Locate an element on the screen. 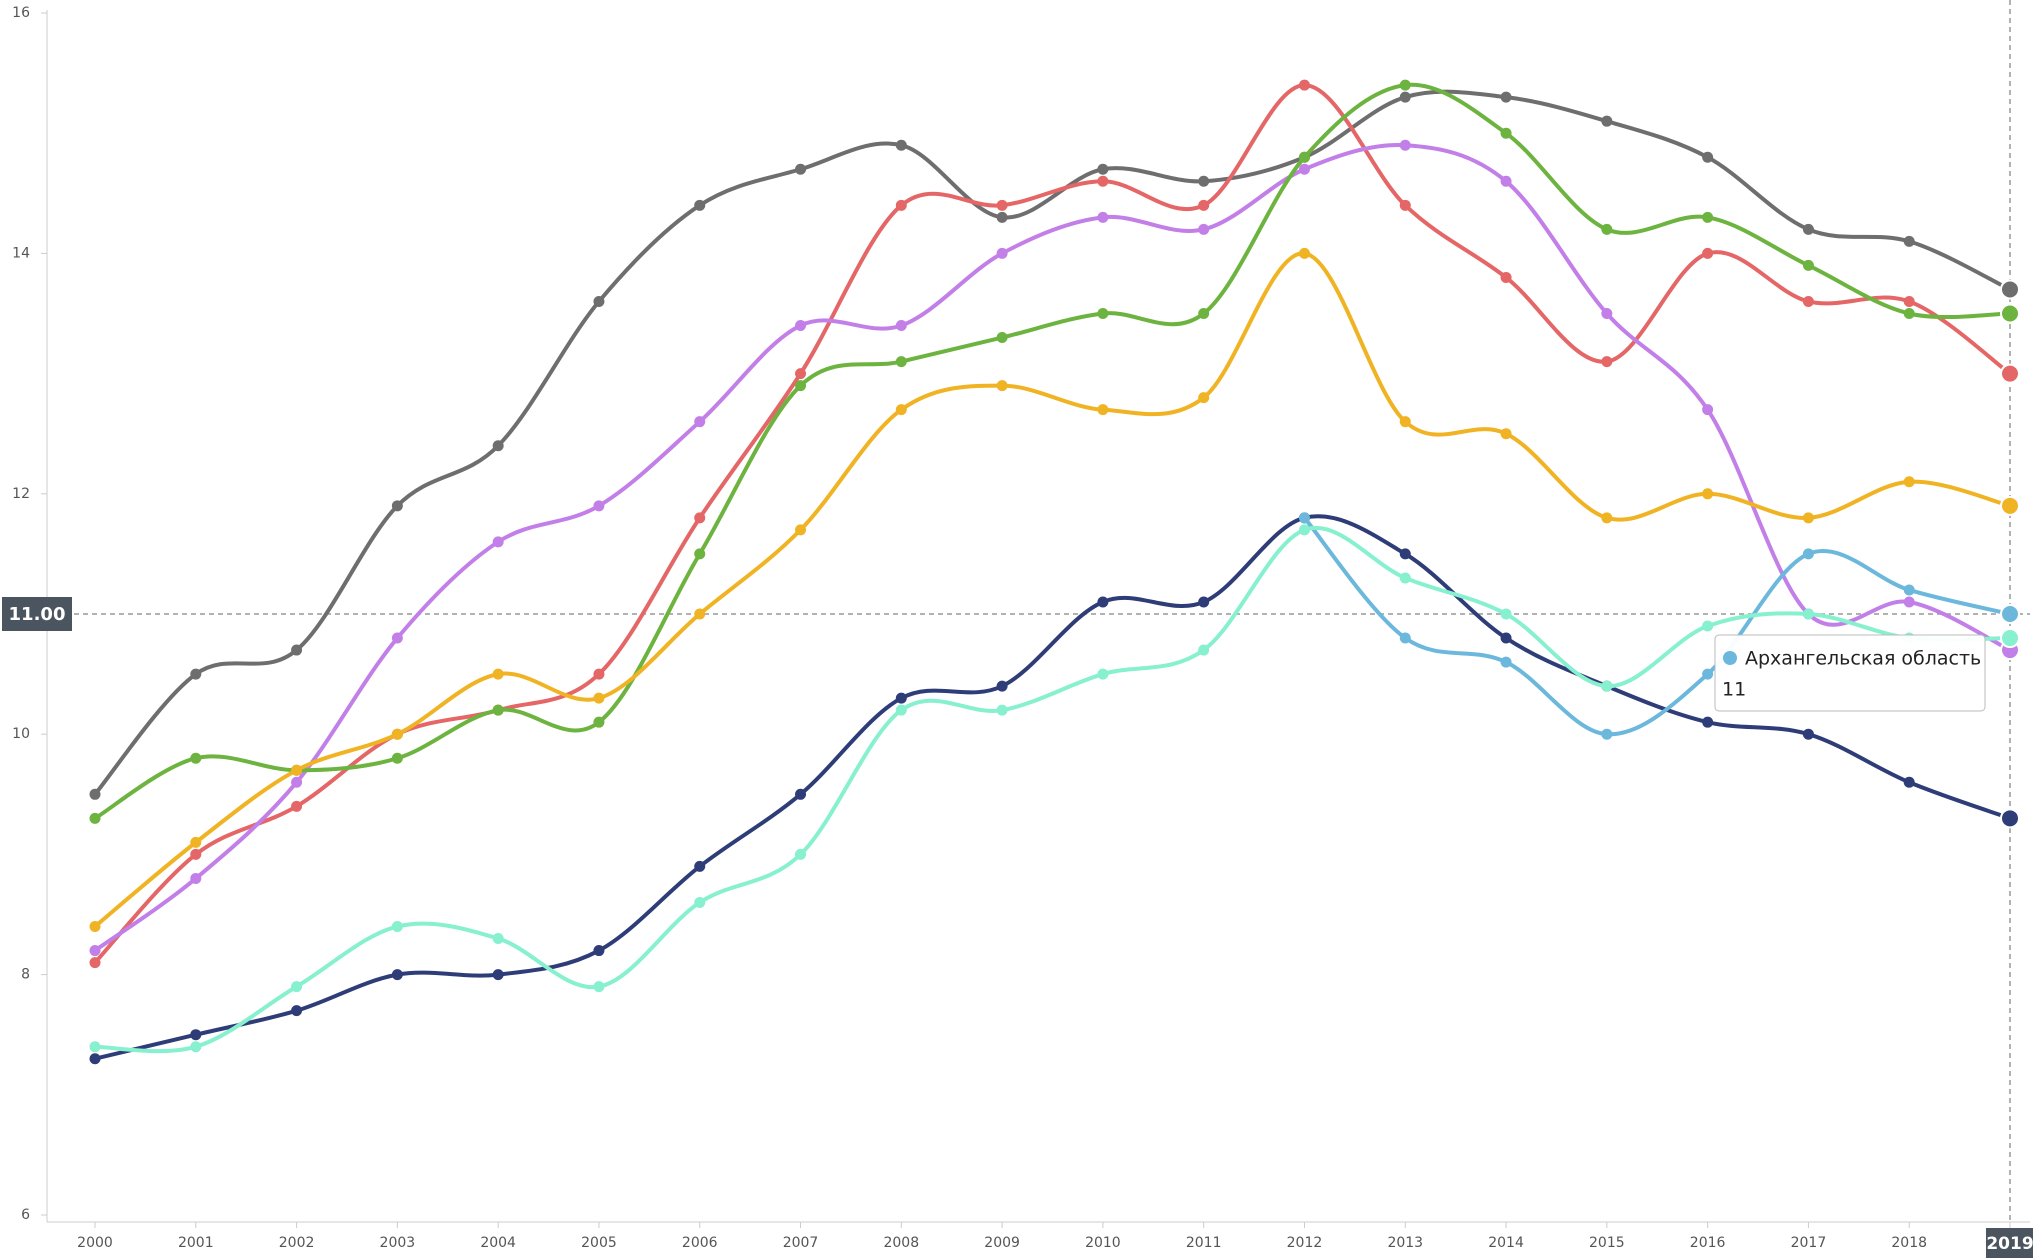 The width and height of the screenshot is (2033, 1259). tooltip-box is located at coordinates (1850, 673).